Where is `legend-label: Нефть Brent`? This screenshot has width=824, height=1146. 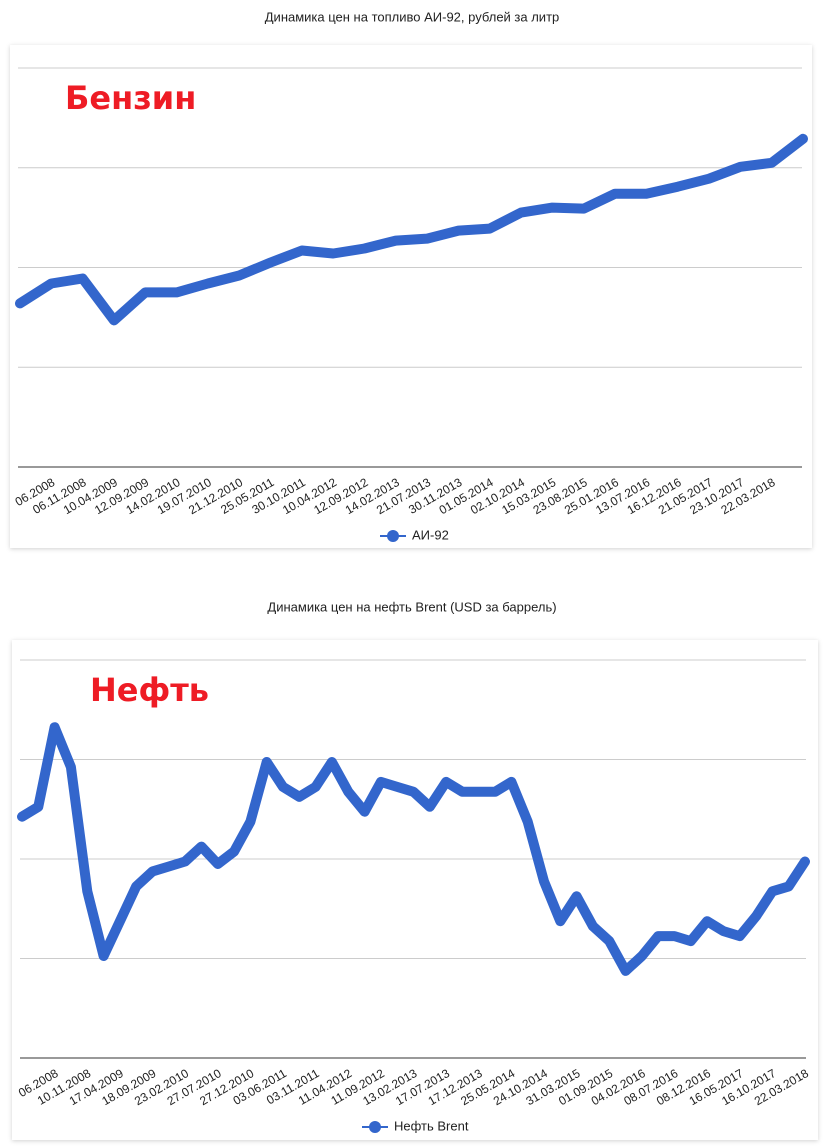 legend-label: Нефть Brent is located at coordinates (431, 1125).